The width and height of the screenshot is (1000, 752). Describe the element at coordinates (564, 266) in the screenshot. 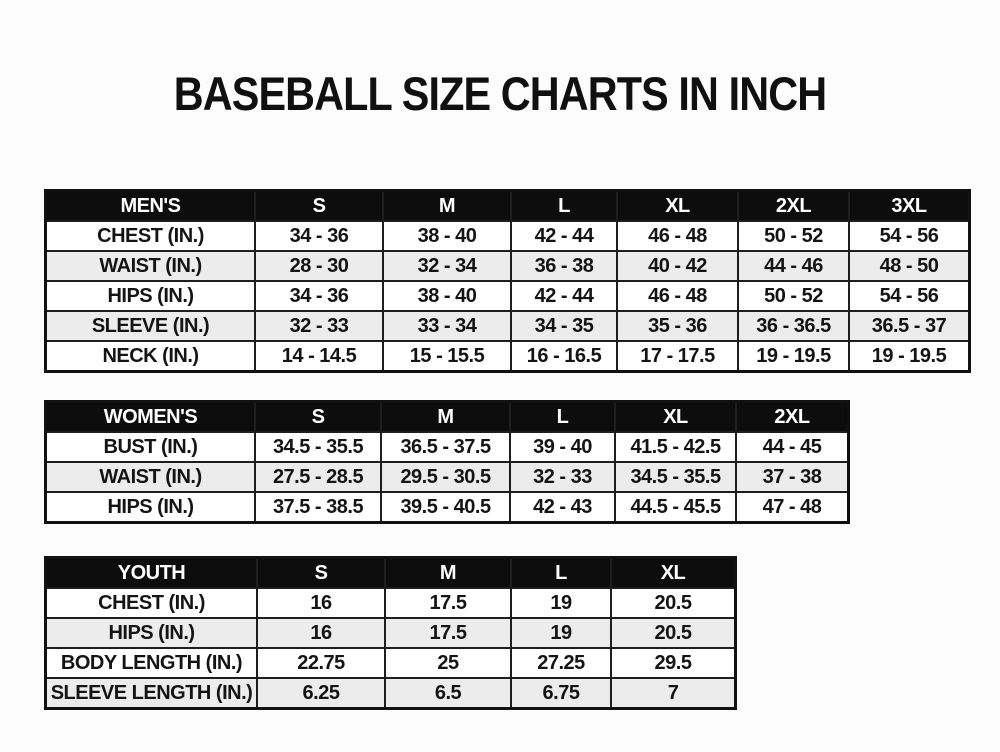

I see `size-value-cell: 36 - 38` at that location.